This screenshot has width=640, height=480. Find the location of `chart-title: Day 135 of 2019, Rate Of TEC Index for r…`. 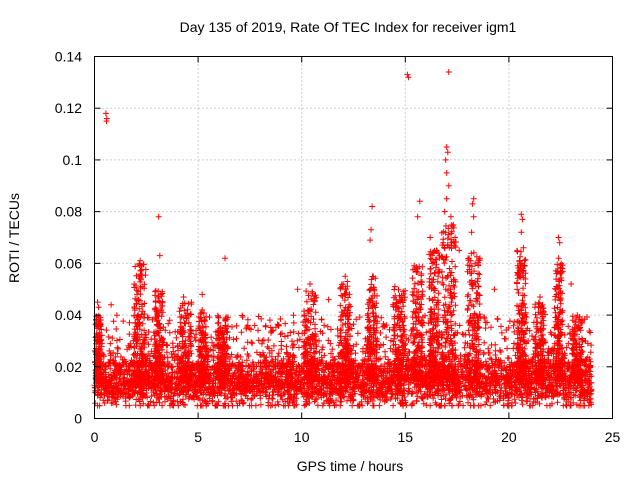

chart-title: Day 135 of 2019, Rate Of TEC Index for r… is located at coordinates (348, 27).